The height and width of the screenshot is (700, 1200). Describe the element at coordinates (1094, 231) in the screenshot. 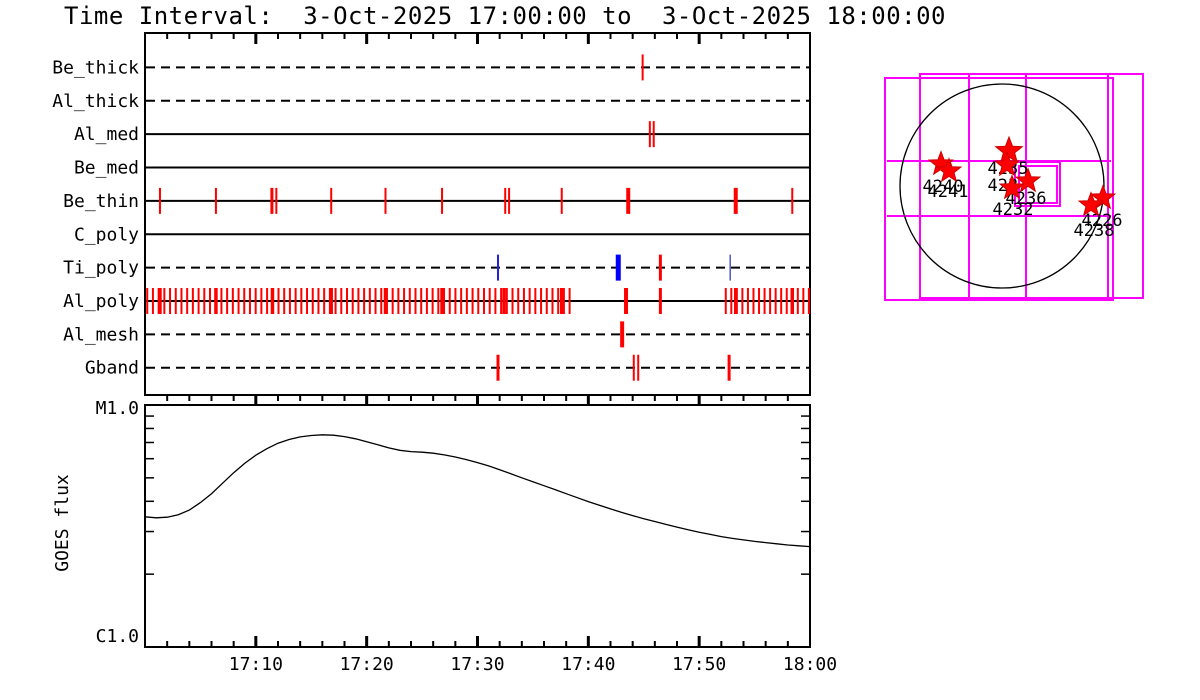

I see `active-region-label: 4238` at that location.